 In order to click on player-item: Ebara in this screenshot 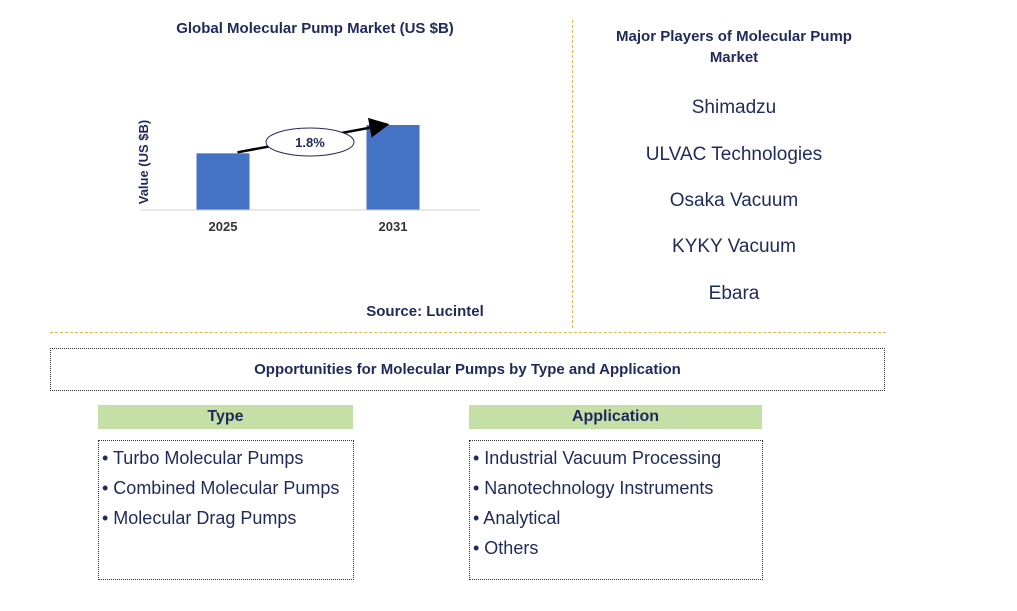, I will do `click(734, 293)`.